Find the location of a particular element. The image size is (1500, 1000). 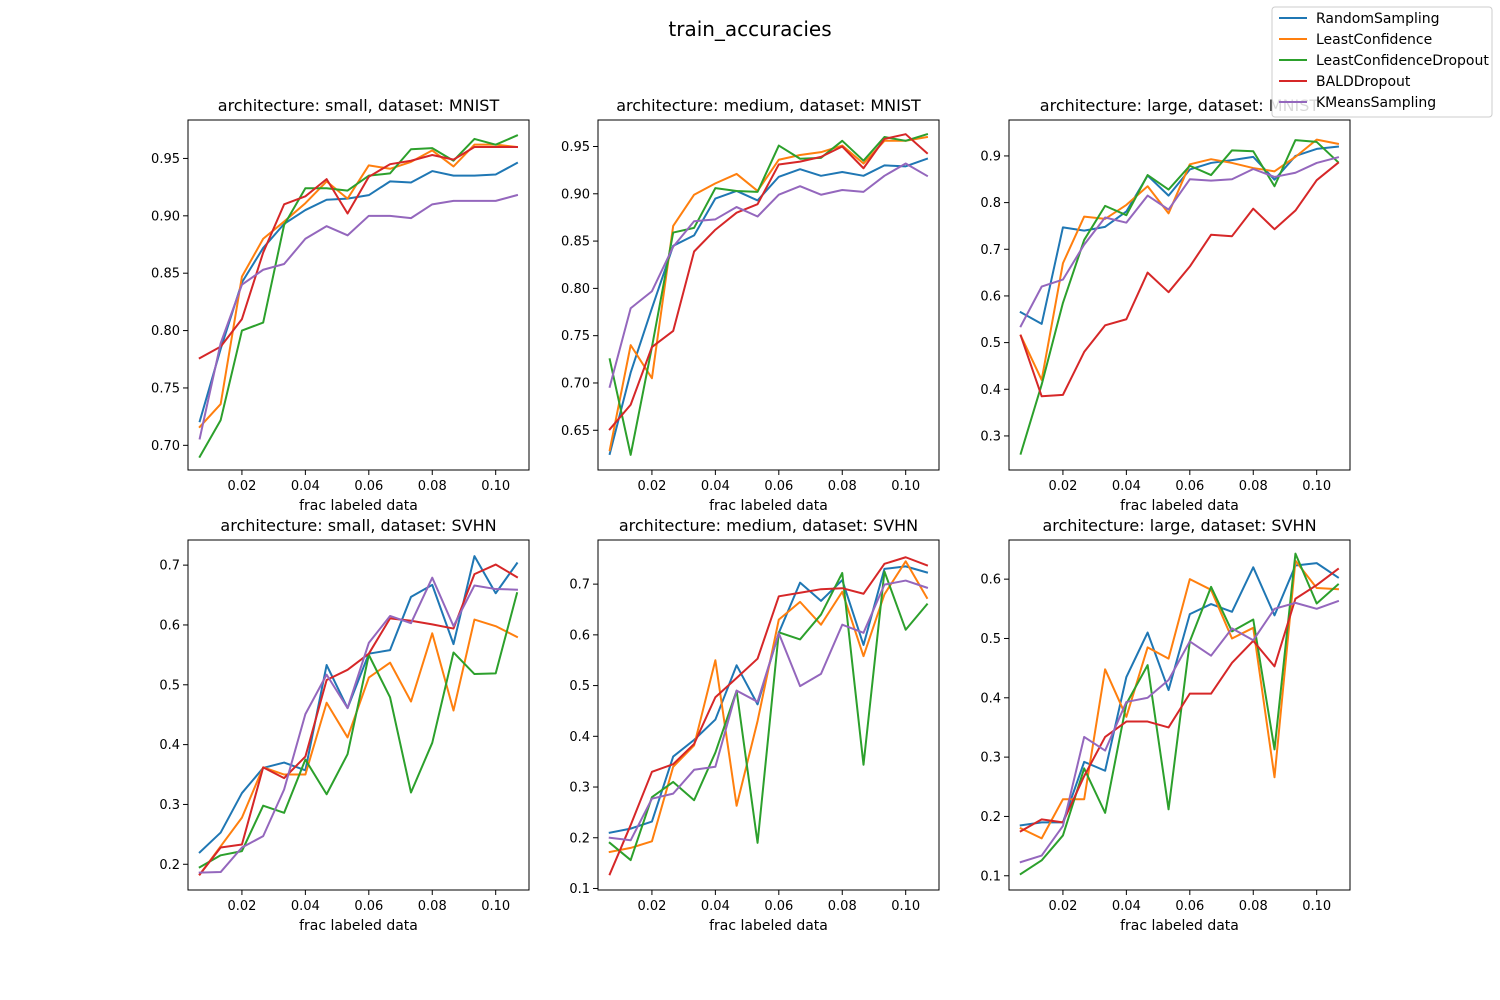

legend-entry-label: LeastConfidenceDropout is located at coordinates (1402, 61).